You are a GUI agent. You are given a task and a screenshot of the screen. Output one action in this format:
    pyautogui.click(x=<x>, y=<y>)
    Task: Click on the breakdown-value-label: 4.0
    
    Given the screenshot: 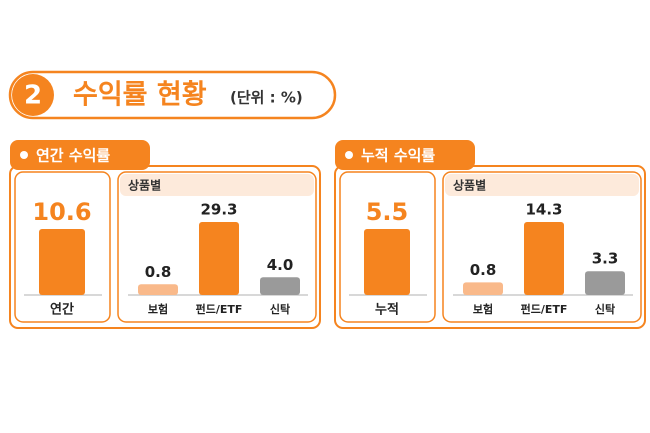 What is the action you would take?
    pyautogui.click(x=280, y=265)
    